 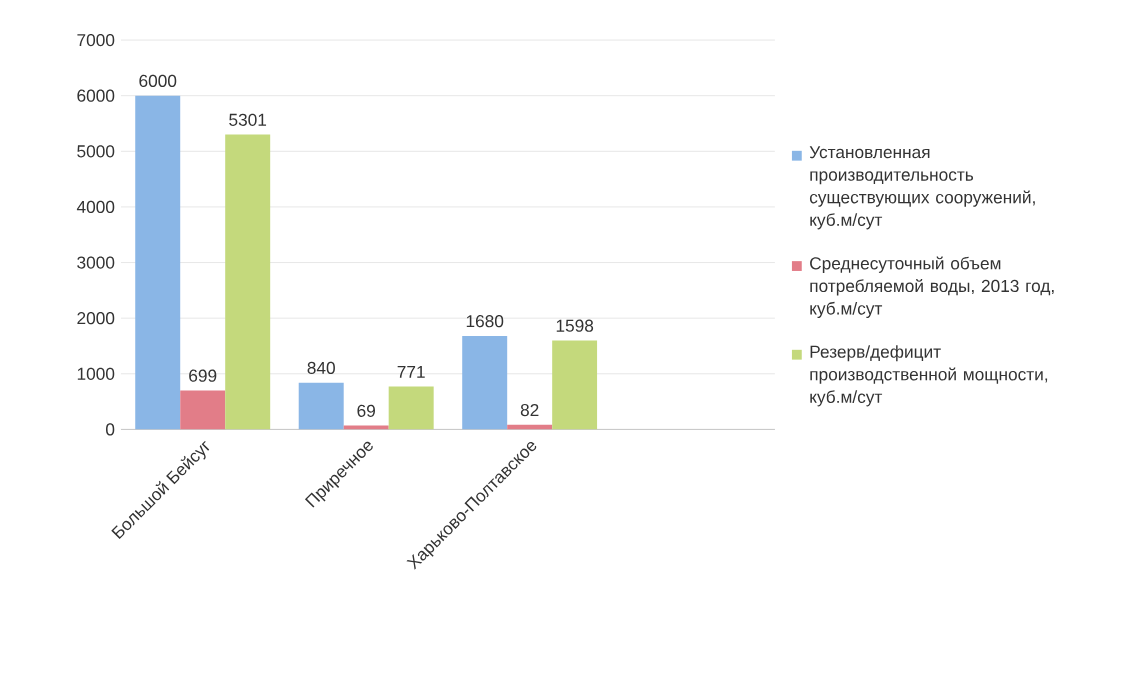 What do you see at coordinates (158, 81) in the screenshot?
I see `data-label: 6000` at bounding box center [158, 81].